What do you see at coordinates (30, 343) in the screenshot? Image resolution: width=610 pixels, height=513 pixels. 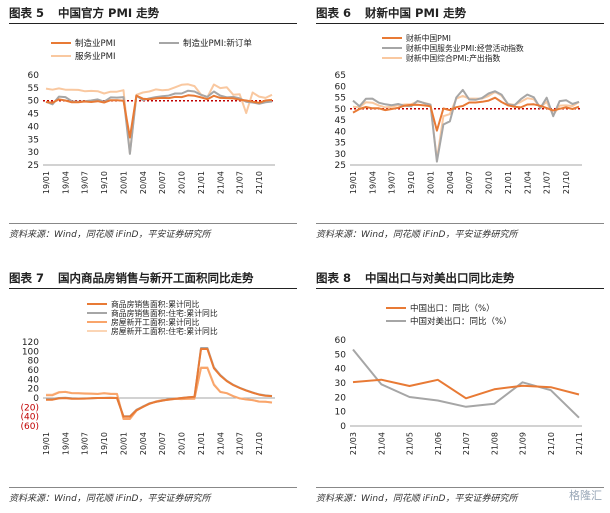 I see `y-tick-label: 120` at bounding box center [30, 343].